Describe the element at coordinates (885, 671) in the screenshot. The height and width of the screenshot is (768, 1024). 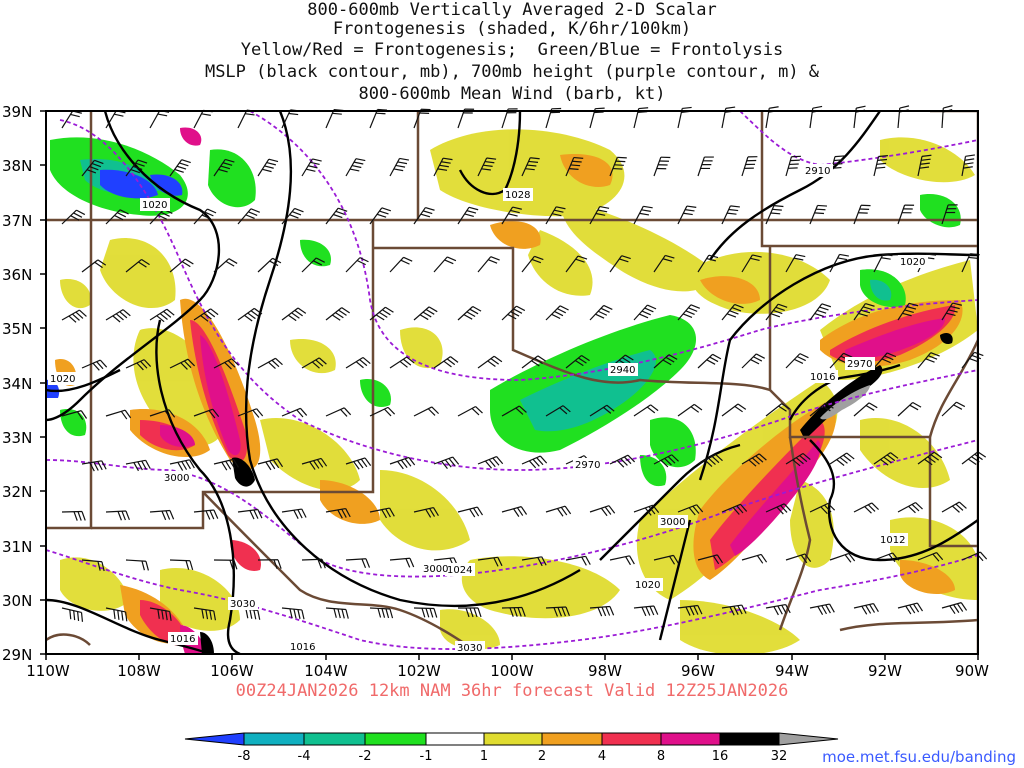
I see `lon-label: 92W` at that location.